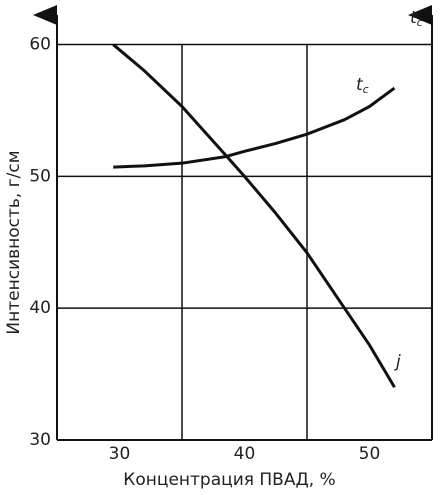 This screenshot has width=443, height=495. What do you see at coordinates (370, 454) in the screenshot?
I see `x-tick-label: 50` at bounding box center [370, 454].